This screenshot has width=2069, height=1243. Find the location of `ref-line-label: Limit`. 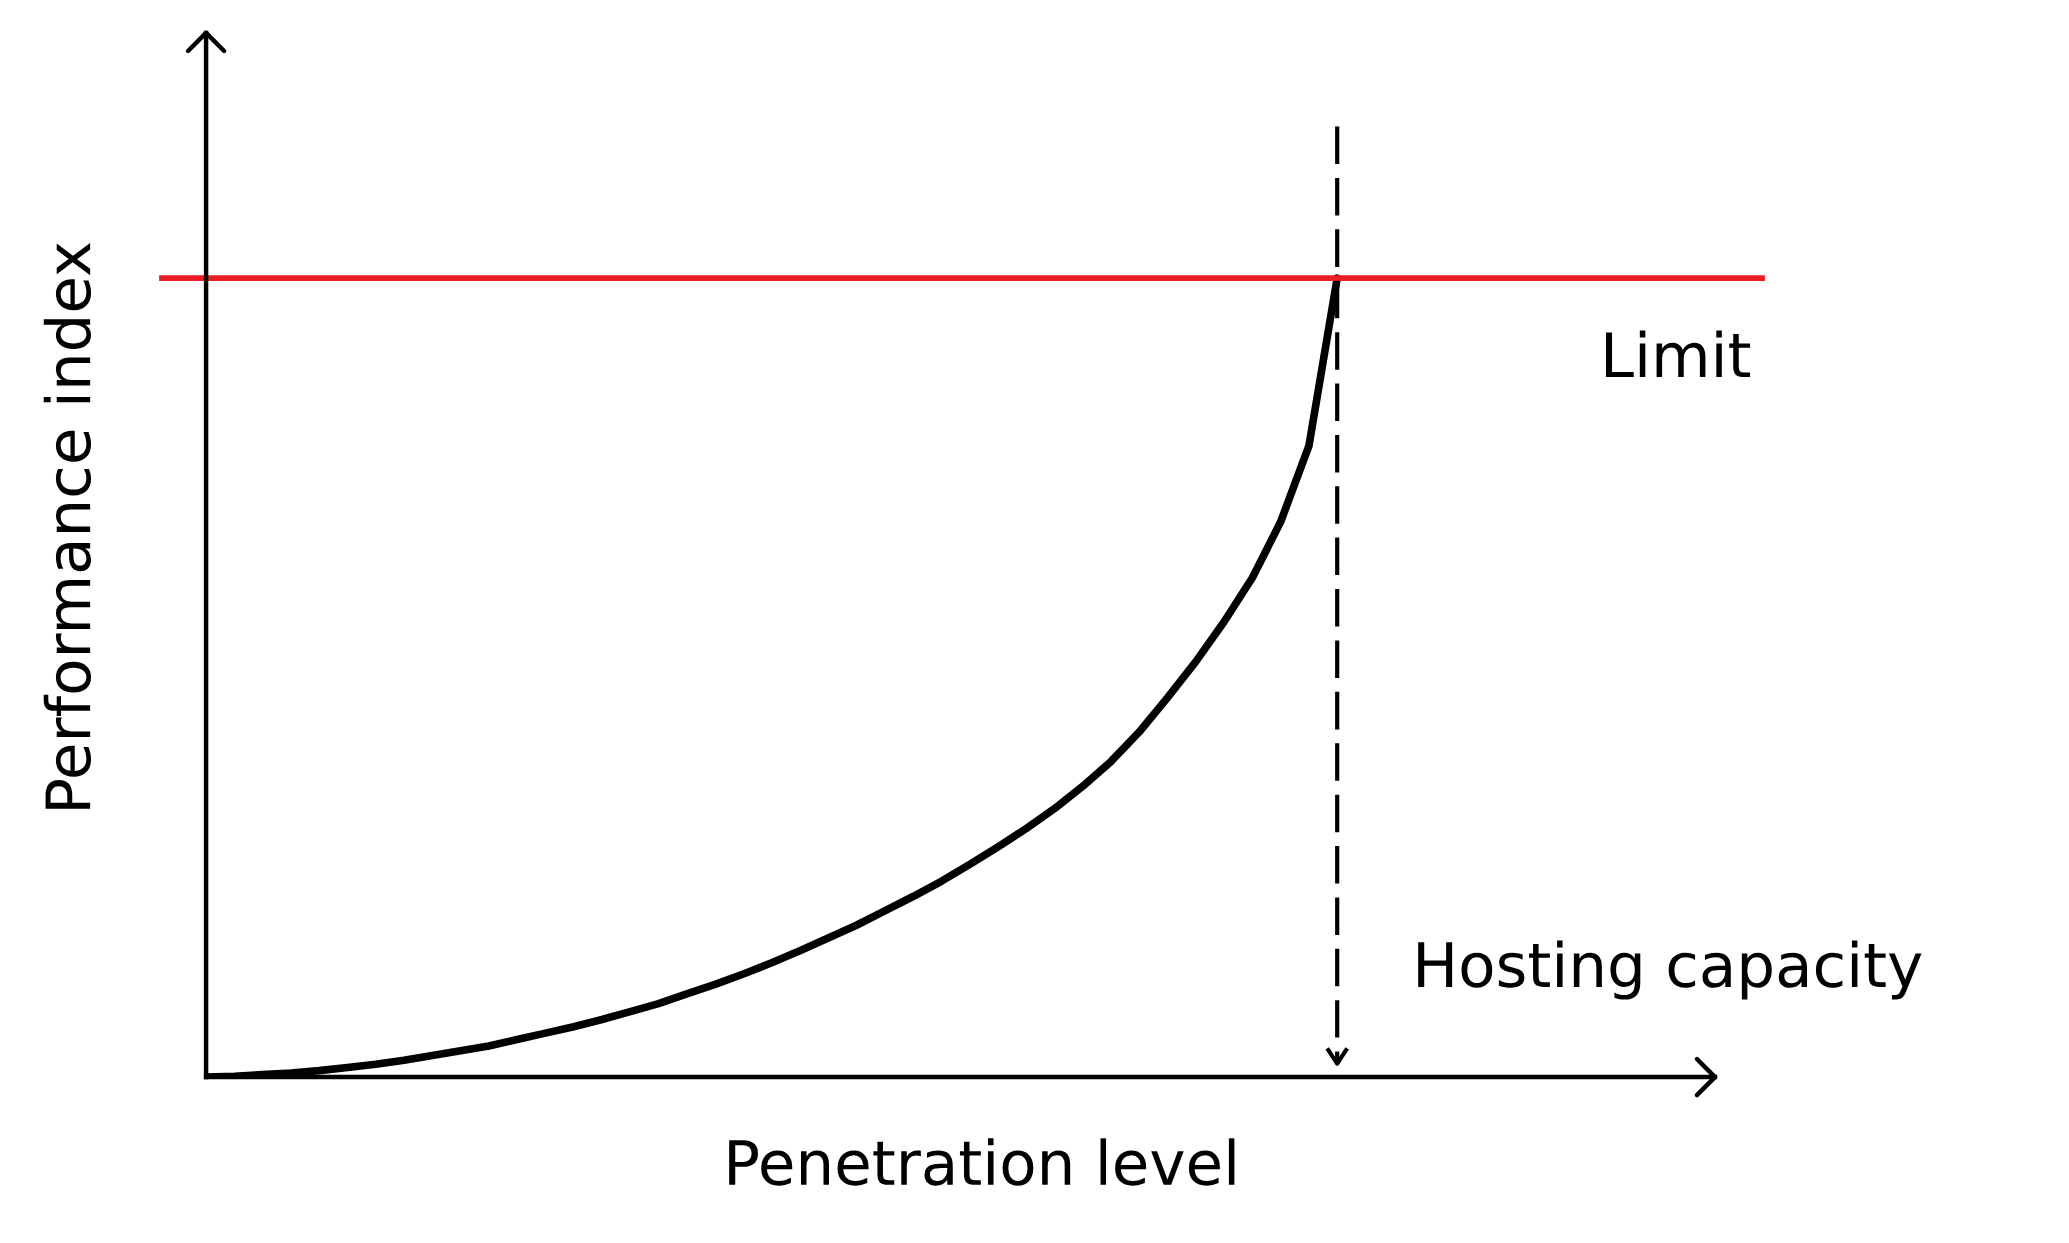

ref-line-label: Limit is located at coordinates (1678, 353).